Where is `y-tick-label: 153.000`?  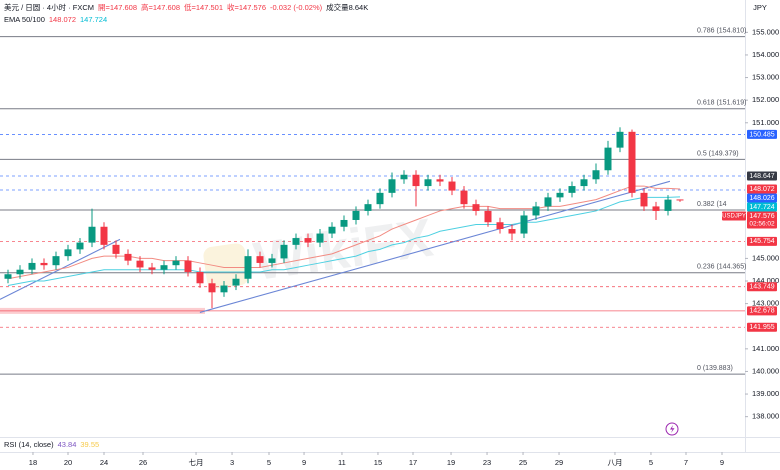
y-tick-label: 153.000 is located at coordinates (765, 77).